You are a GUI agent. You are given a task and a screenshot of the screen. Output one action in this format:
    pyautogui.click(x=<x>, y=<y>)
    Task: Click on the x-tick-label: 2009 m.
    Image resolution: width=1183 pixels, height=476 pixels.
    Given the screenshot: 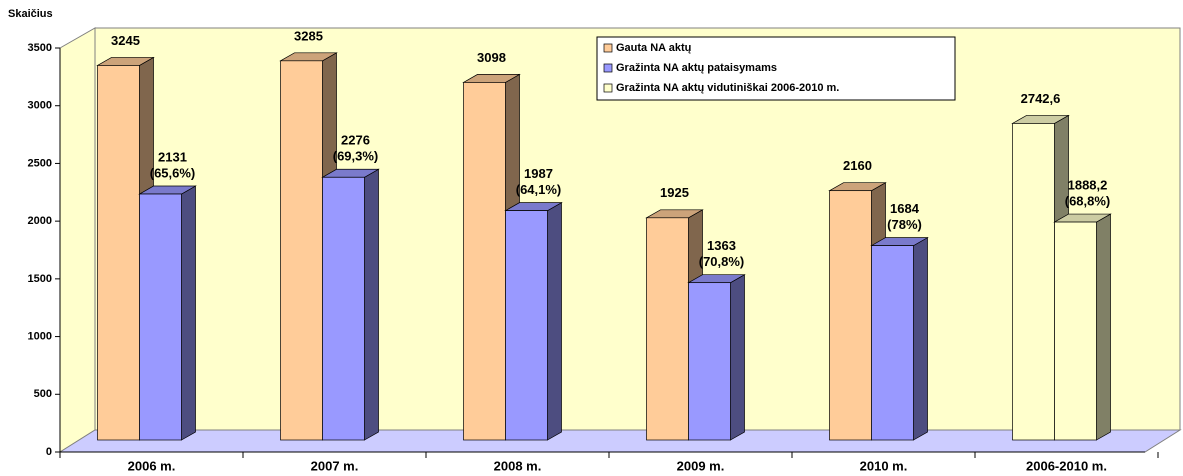 What is the action you would take?
    pyautogui.click(x=701, y=465)
    